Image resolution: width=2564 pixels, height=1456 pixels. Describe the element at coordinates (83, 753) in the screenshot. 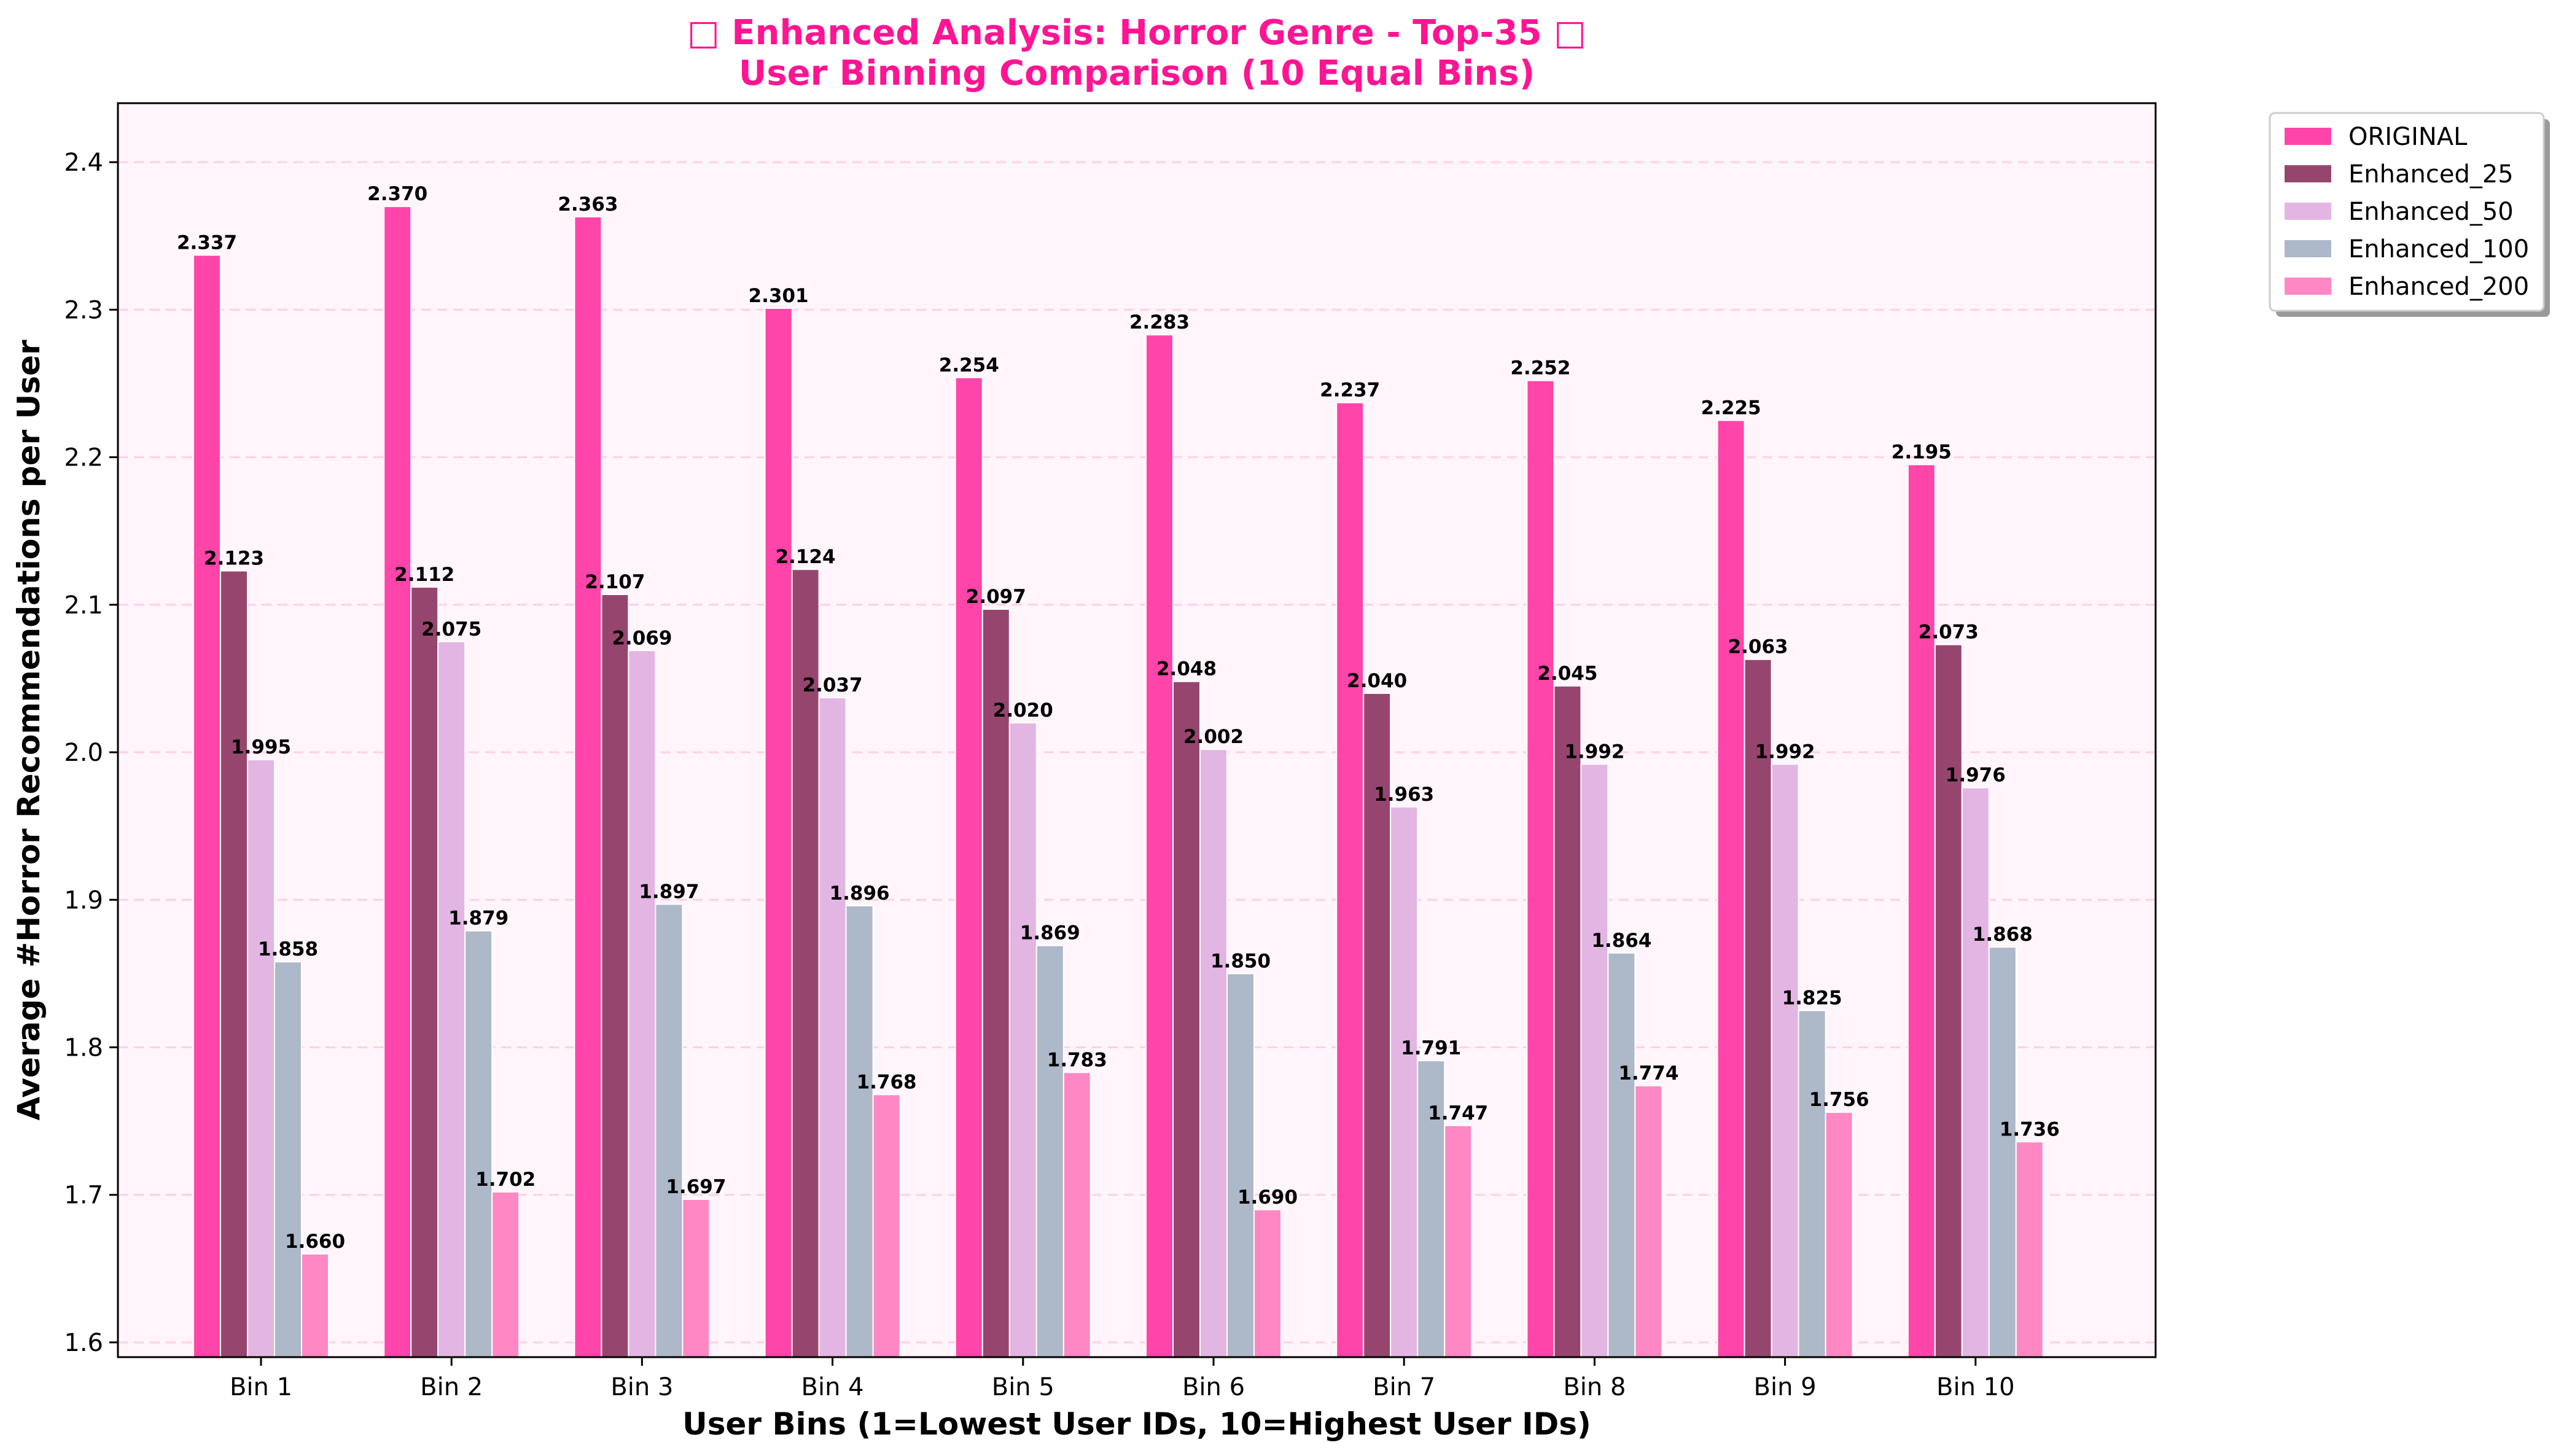

I see `y-tick-label: 2.0` at that location.